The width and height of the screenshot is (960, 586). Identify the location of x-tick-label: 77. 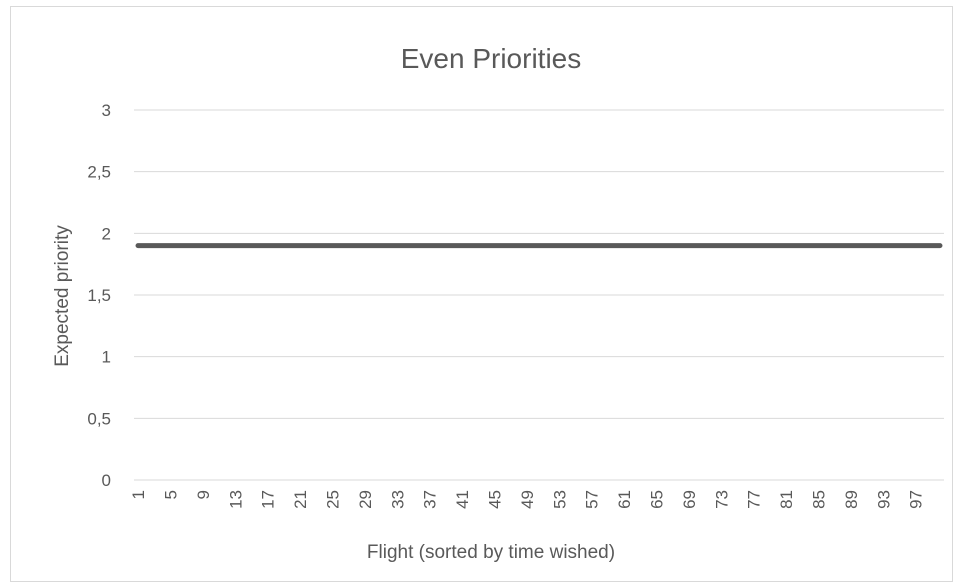
(754, 499).